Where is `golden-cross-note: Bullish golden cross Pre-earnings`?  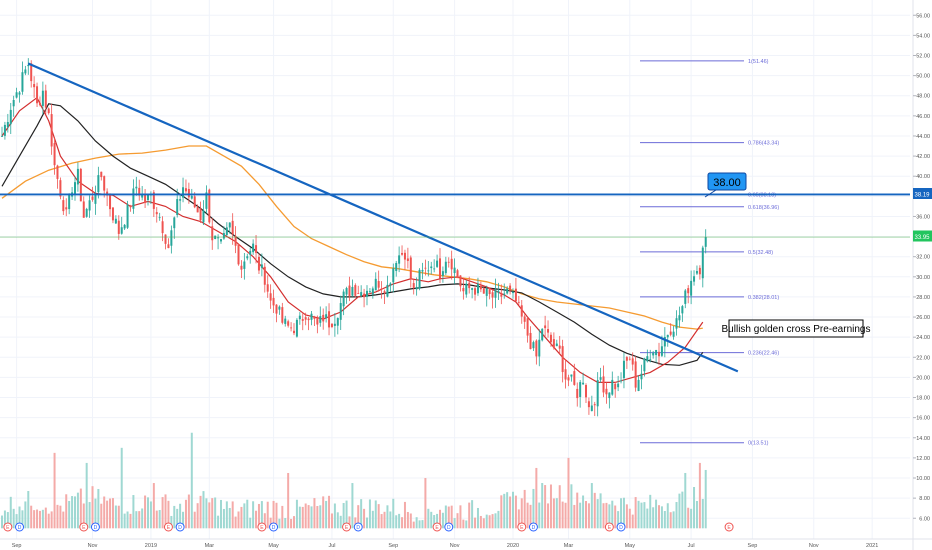
golden-cross-note: Bullish golden cross Pre-earnings is located at coordinates (796, 328).